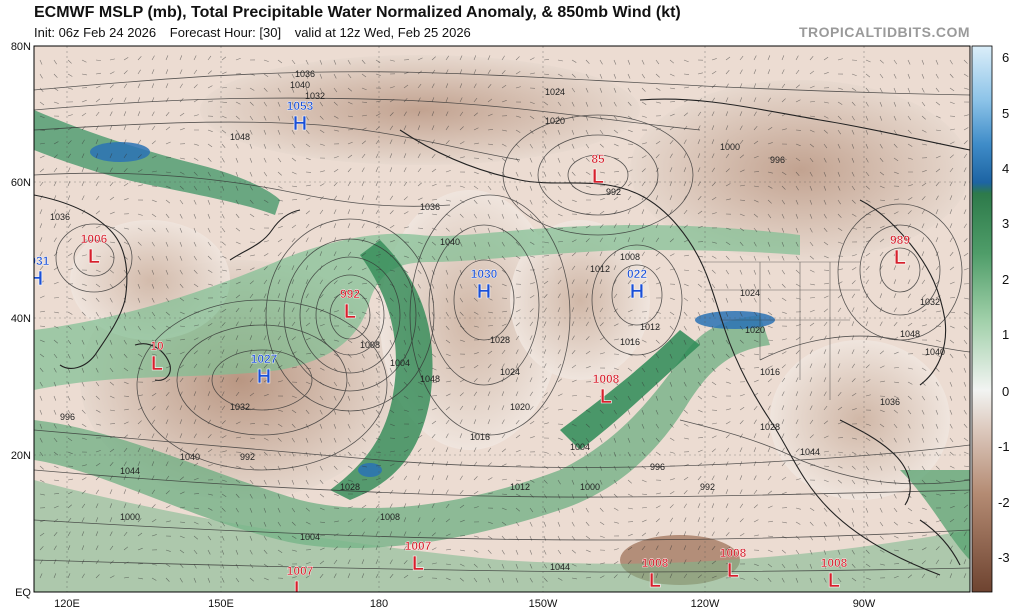  What do you see at coordinates (480, 437) in the screenshot?
I see `isobar-label: 1016` at bounding box center [480, 437].